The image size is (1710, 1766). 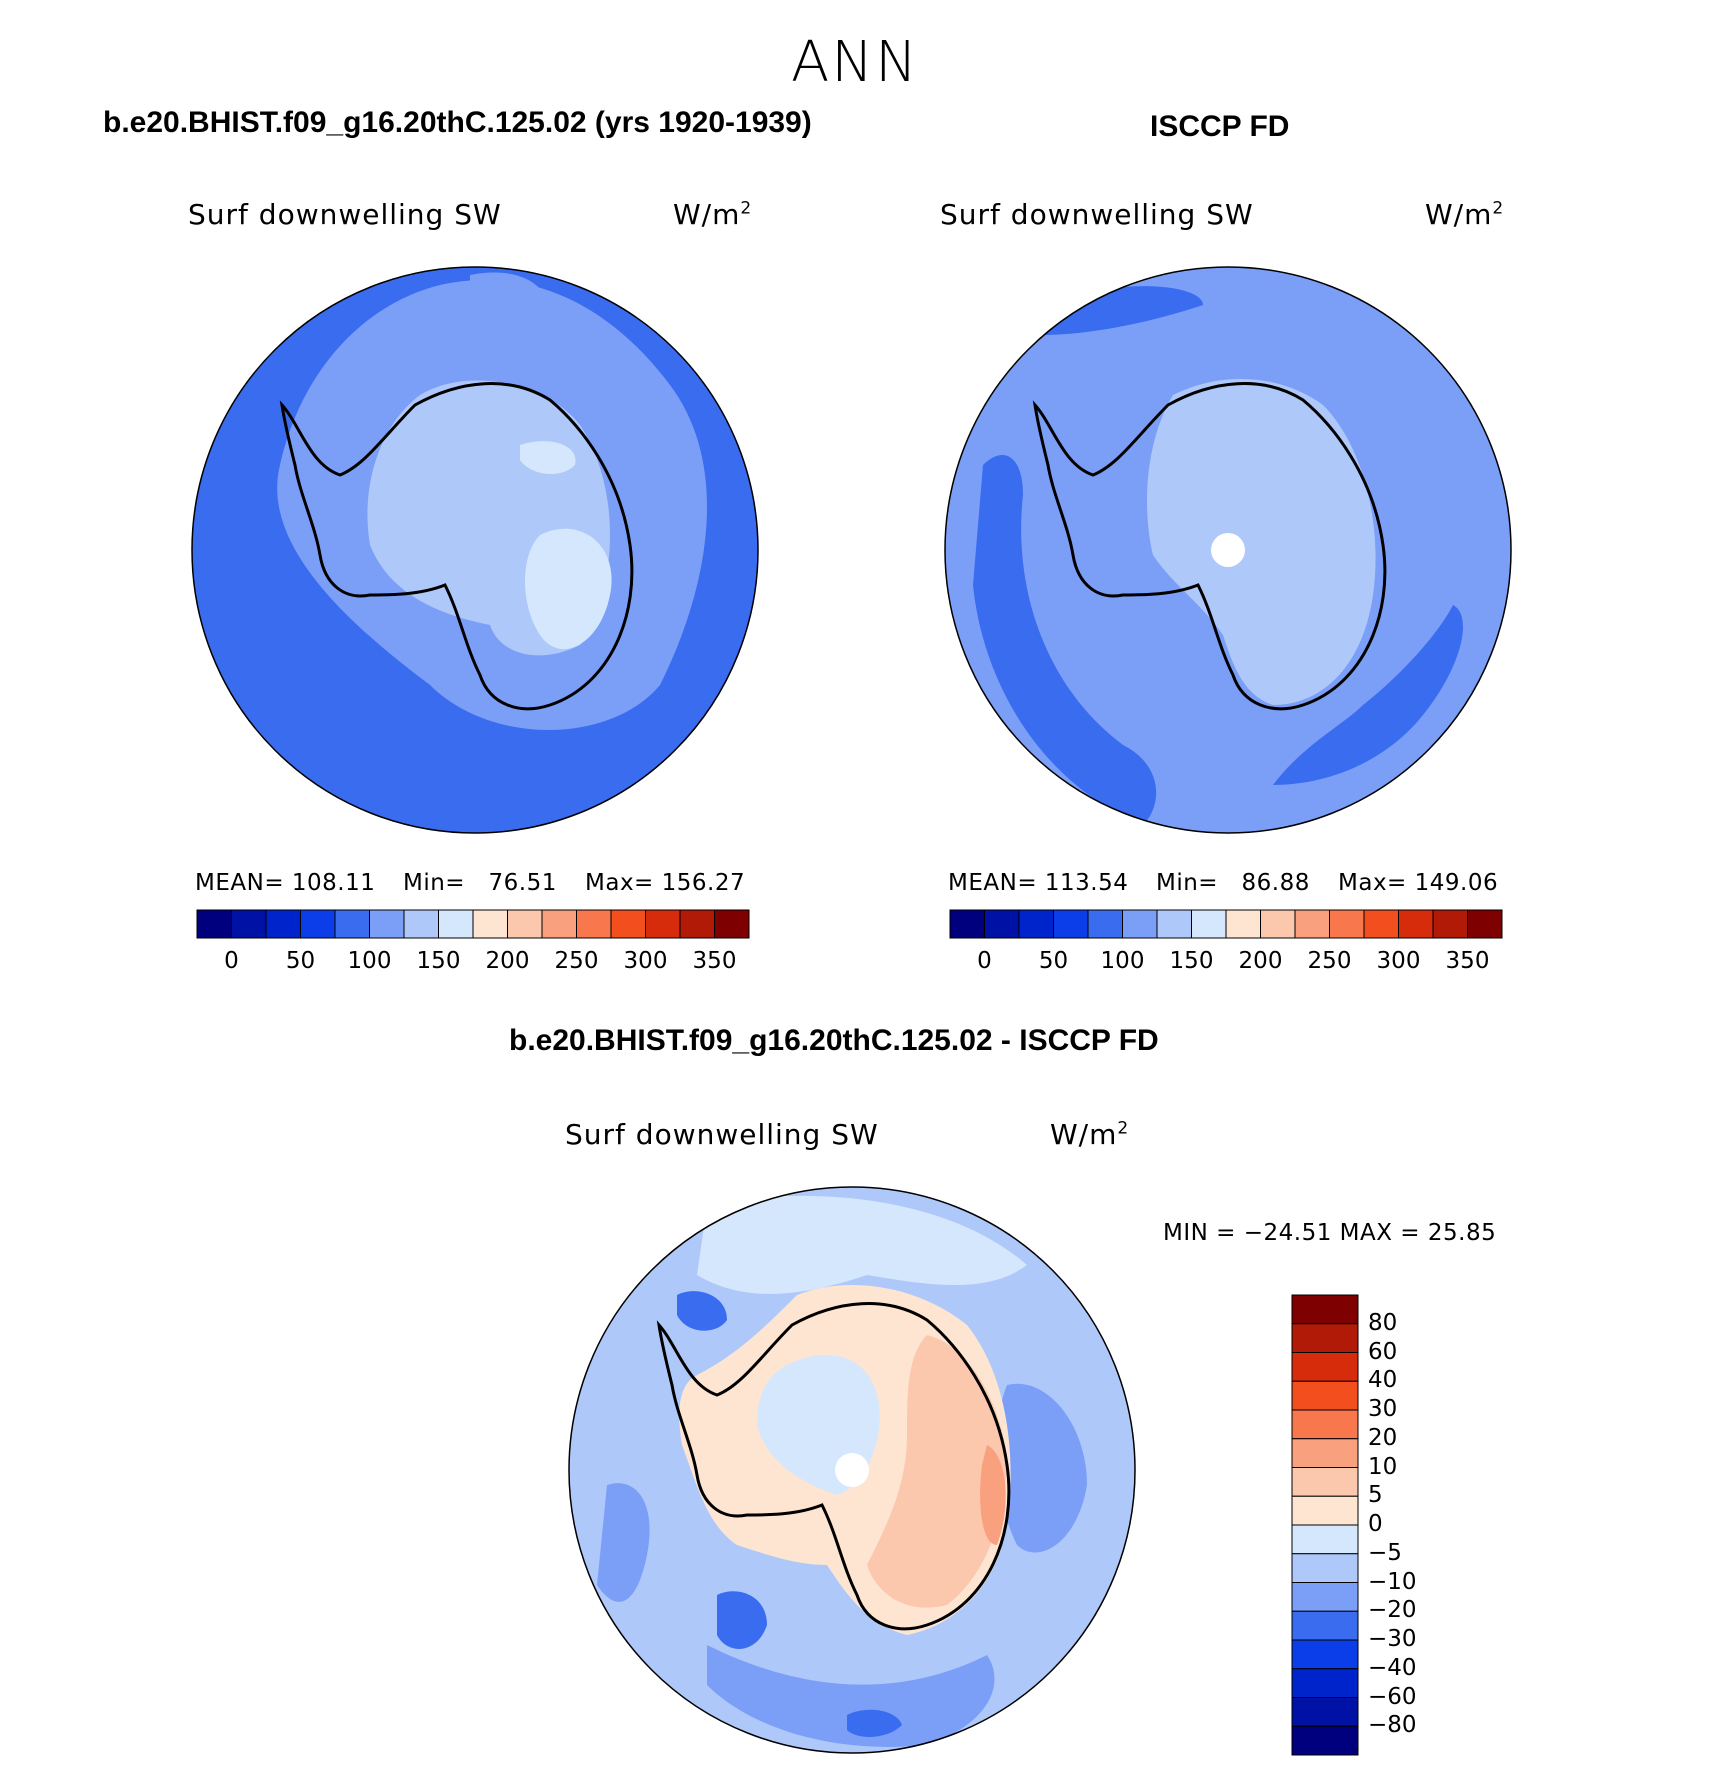 What do you see at coordinates (1261, 541) in the screenshot?
I see `obs-continent` at bounding box center [1261, 541].